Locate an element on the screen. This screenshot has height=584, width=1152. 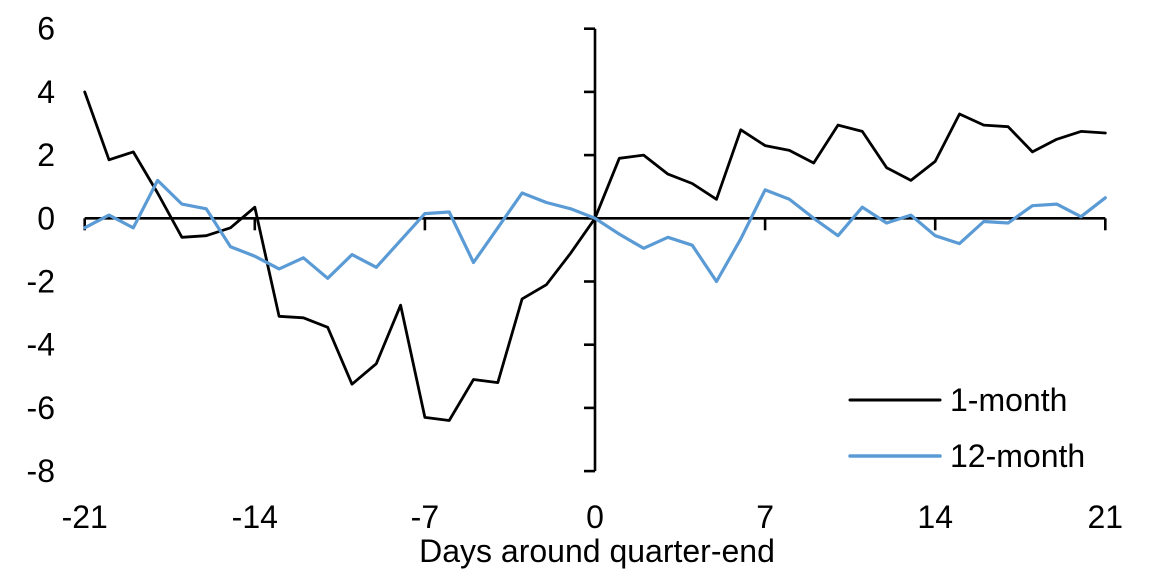
legend-label-12-month: 12-month is located at coordinates (1017, 456).